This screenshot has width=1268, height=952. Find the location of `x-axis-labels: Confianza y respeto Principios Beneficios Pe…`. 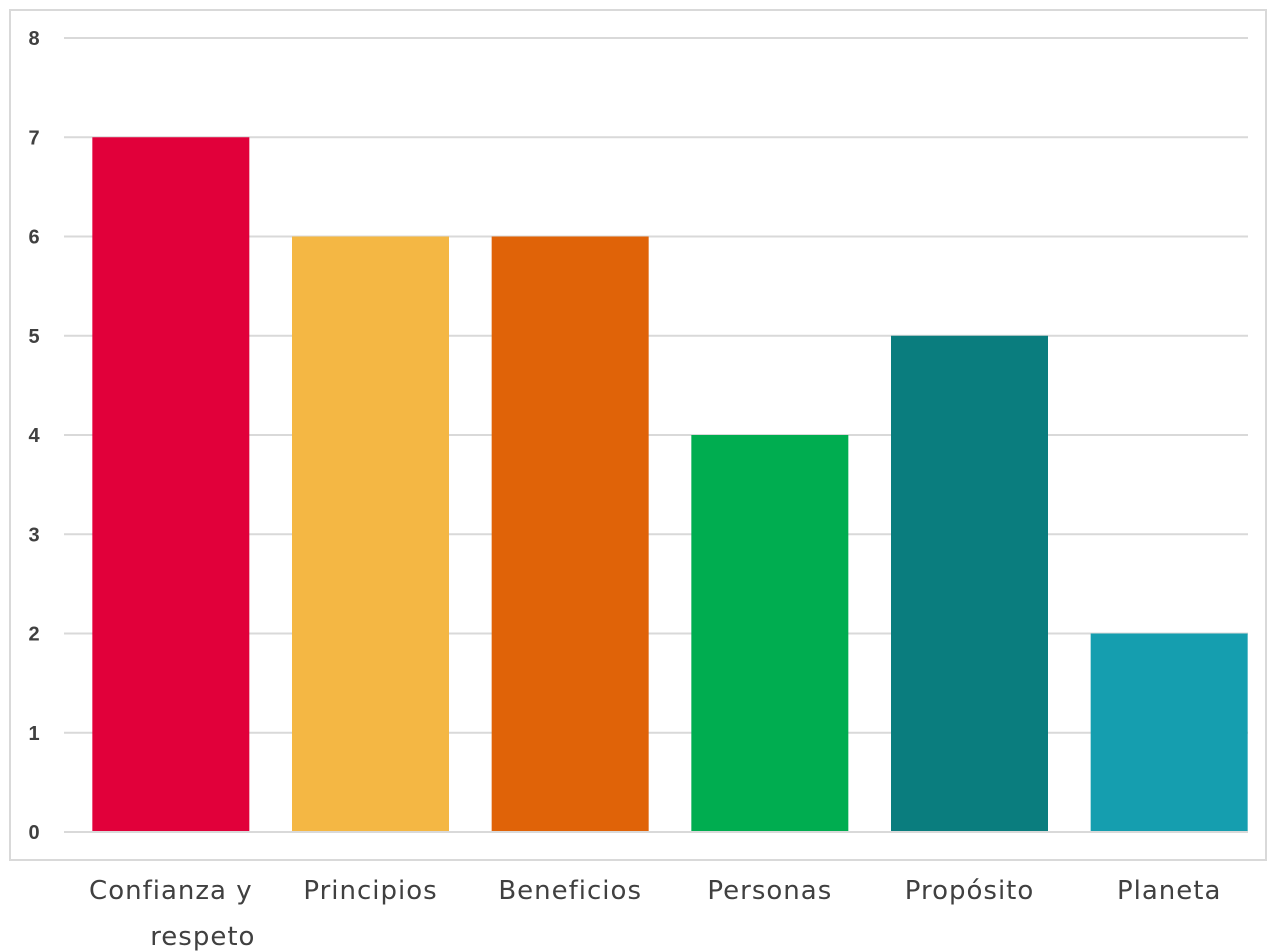

x-axis-labels: Confianza y respeto Principios Beneficios Pe… is located at coordinates (655, 914).